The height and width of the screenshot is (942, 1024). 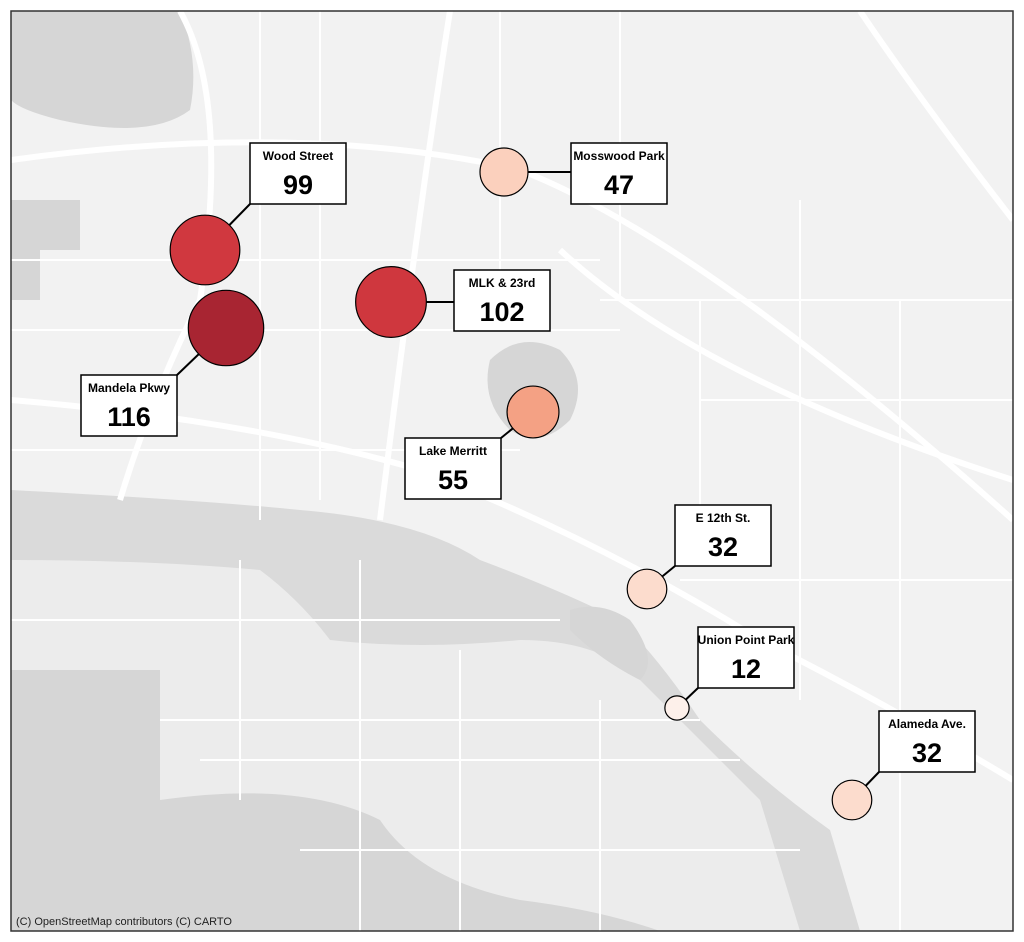 What do you see at coordinates (927, 724) in the screenshot?
I see `point-name: Alameda Ave.` at bounding box center [927, 724].